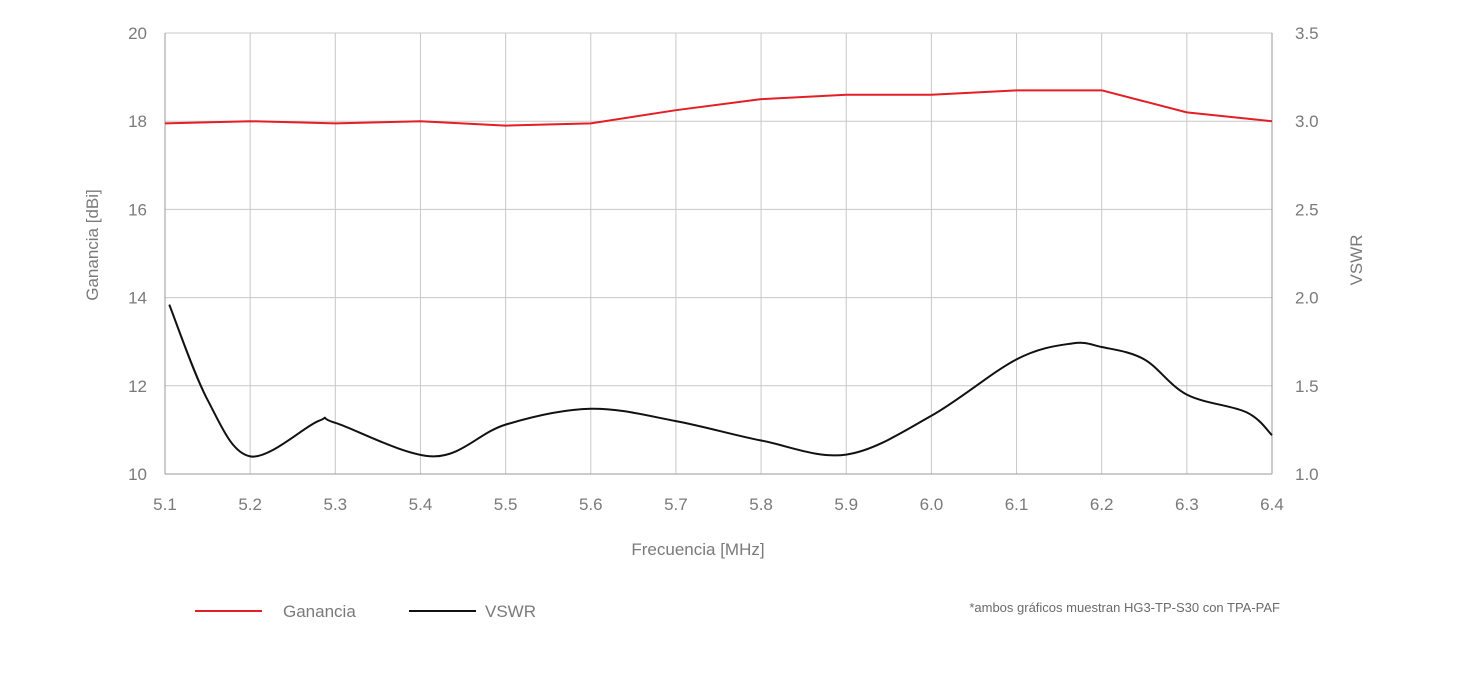 This screenshot has height=678, width=1462. Describe the element at coordinates (718, 108) in the screenshot. I see `series-line-ganancia` at that location.